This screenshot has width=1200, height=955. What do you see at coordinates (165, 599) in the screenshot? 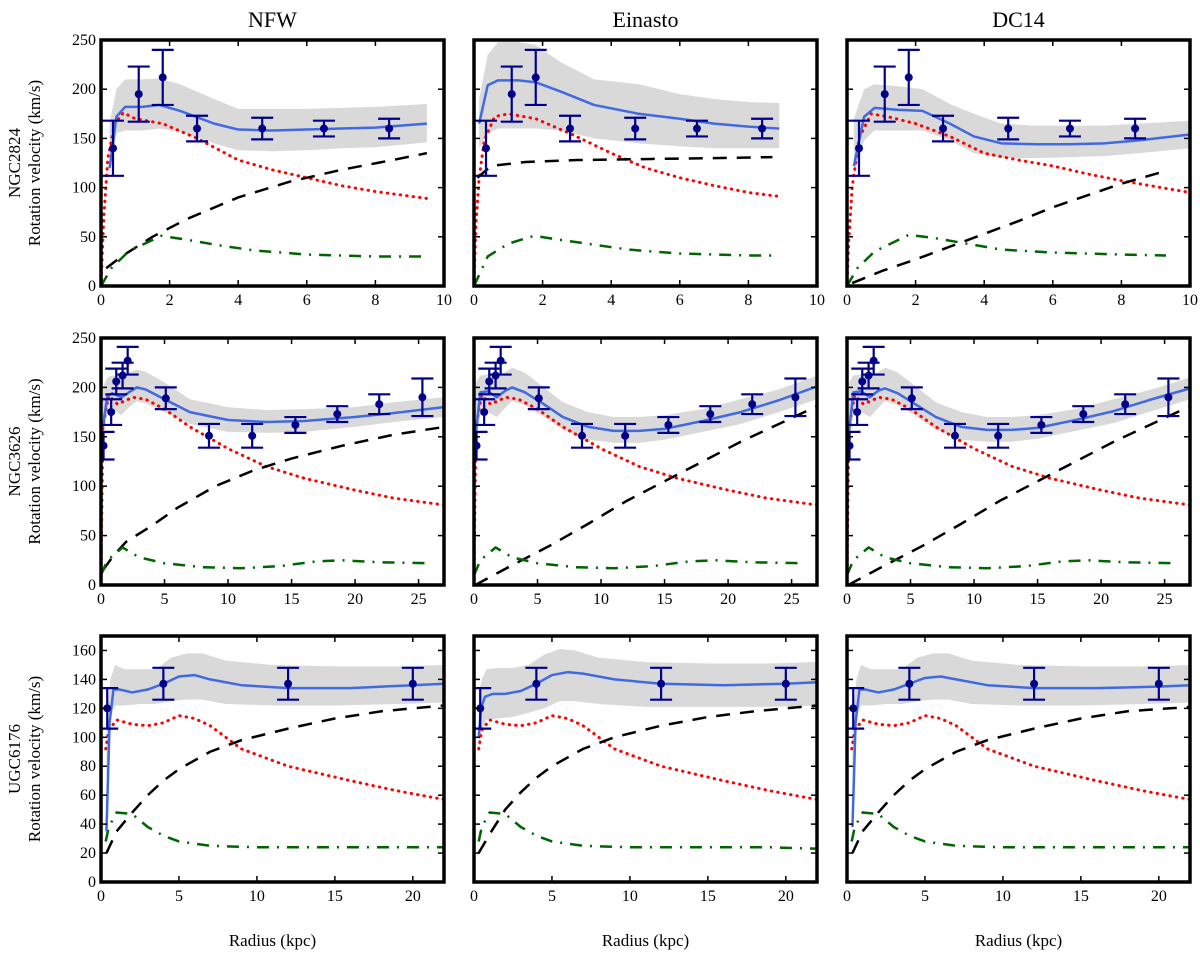
I see `x-tick-label: 5` at bounding box center [165, 599].